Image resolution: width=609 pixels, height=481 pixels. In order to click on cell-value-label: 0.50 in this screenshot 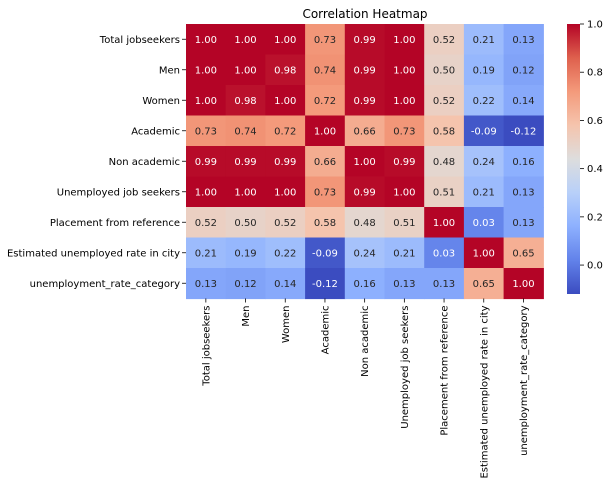, I will do `click(444, 70)`.